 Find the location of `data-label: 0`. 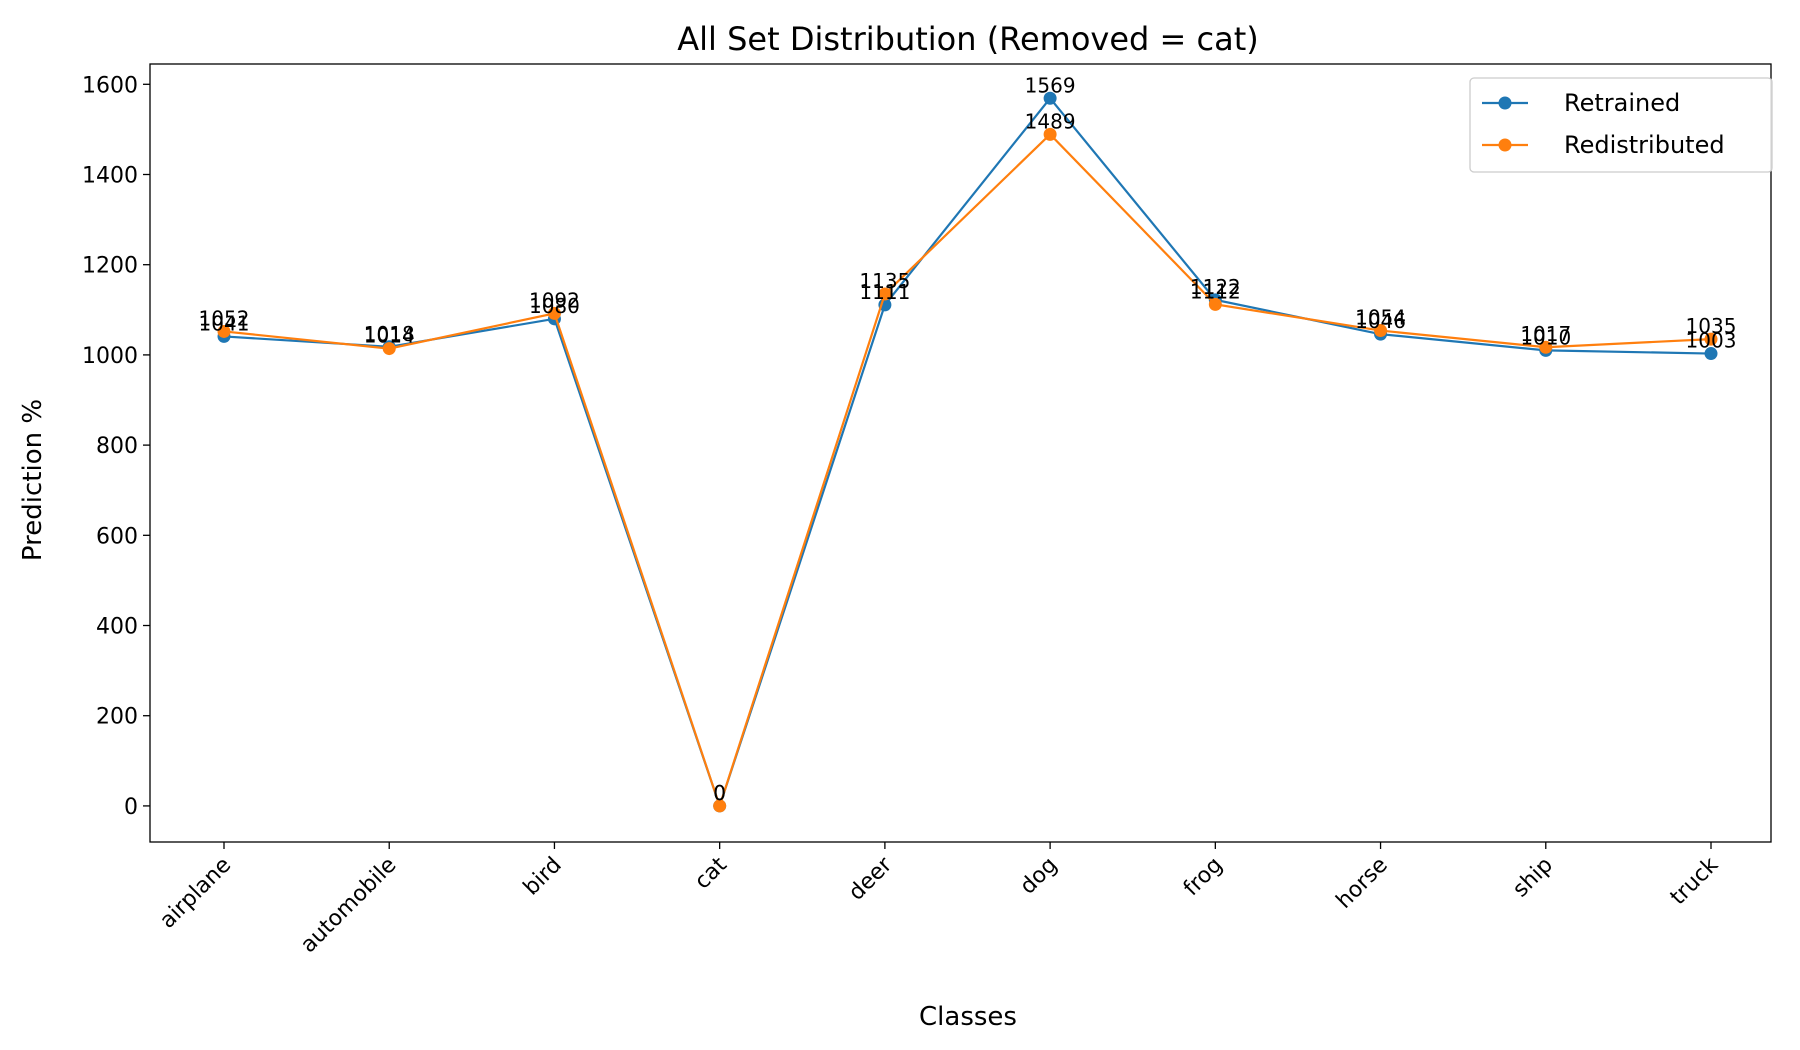

data-label: 0 is located at coordinates (719, 793).